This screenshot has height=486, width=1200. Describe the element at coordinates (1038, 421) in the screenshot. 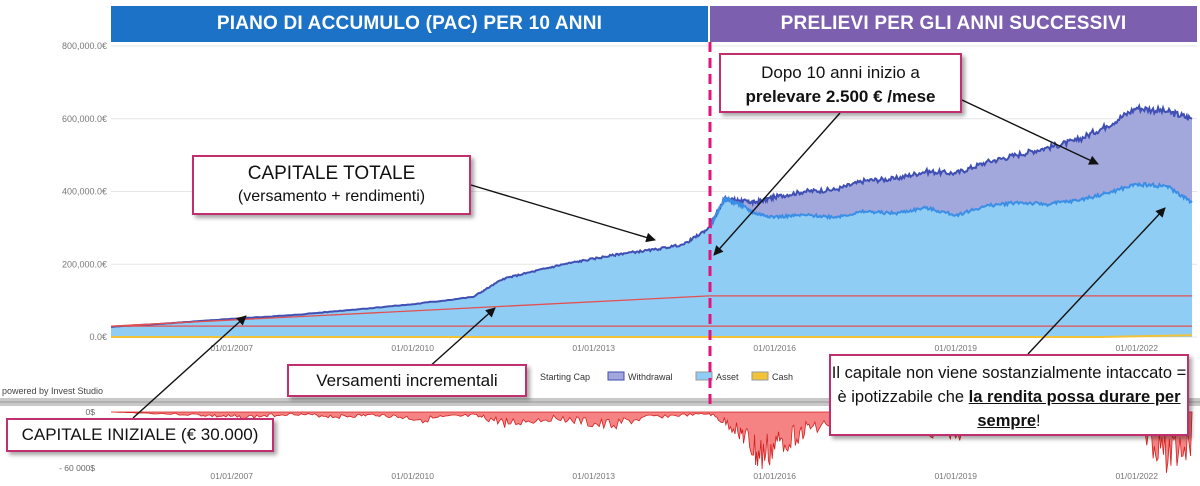

I see `callout-sustain-end: !` at that location.